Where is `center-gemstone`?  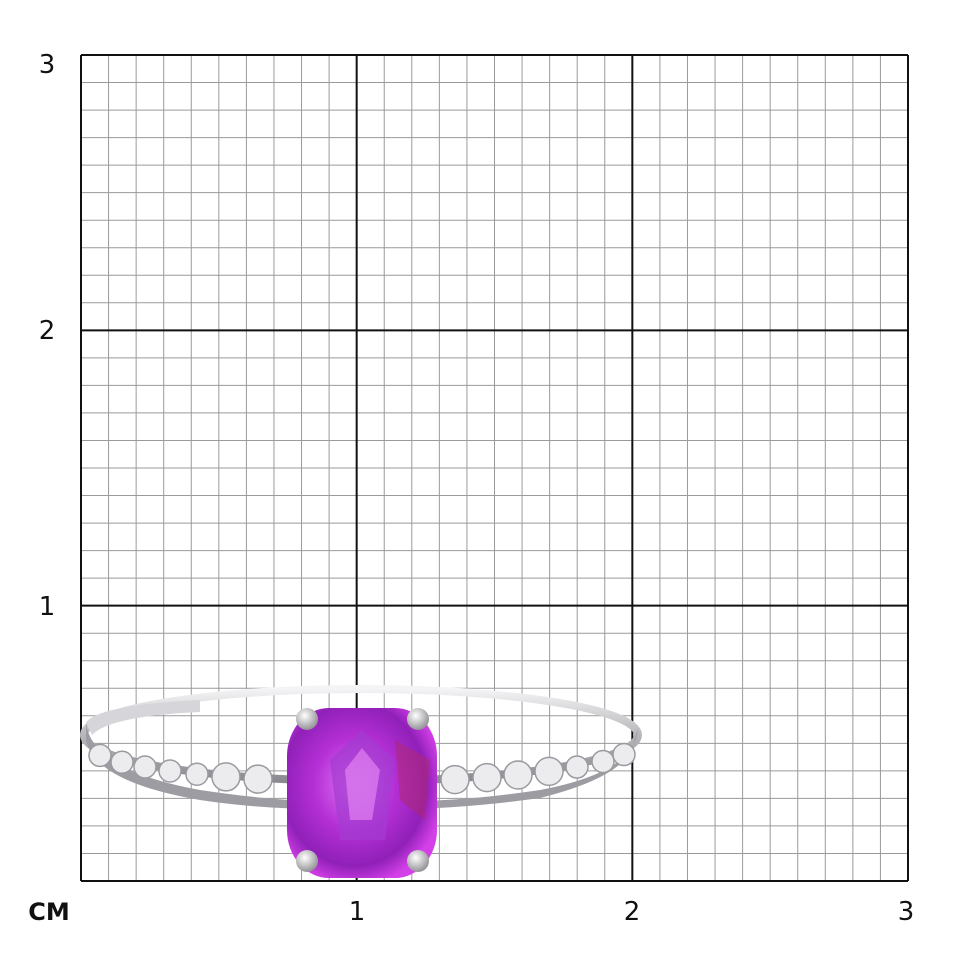
center-gemstone is located at coordinates (362, 793).